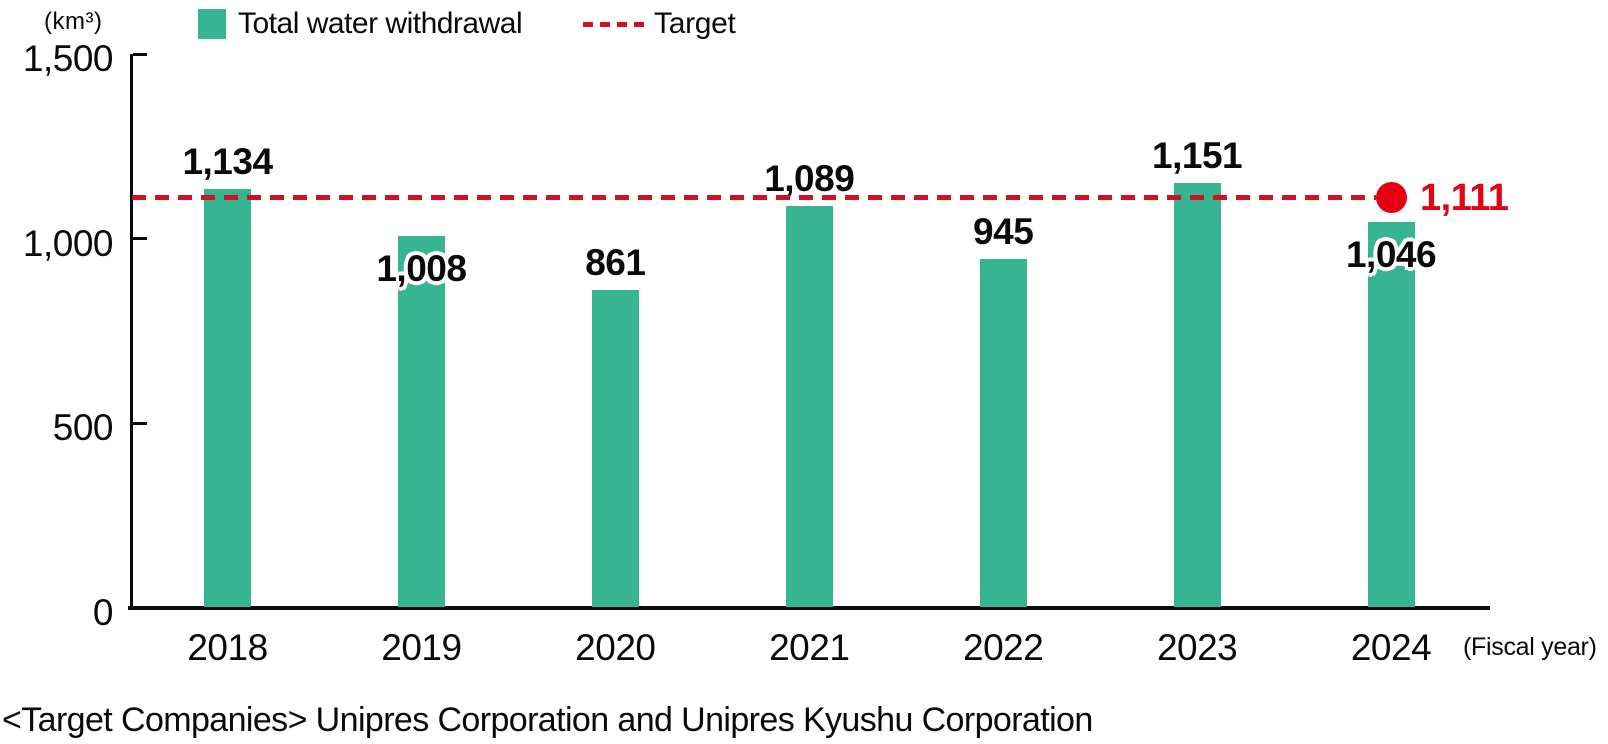 This screenshot has width=1608, height=744. I want to click on value-label-2024: 1,046, so click(1391, 254).